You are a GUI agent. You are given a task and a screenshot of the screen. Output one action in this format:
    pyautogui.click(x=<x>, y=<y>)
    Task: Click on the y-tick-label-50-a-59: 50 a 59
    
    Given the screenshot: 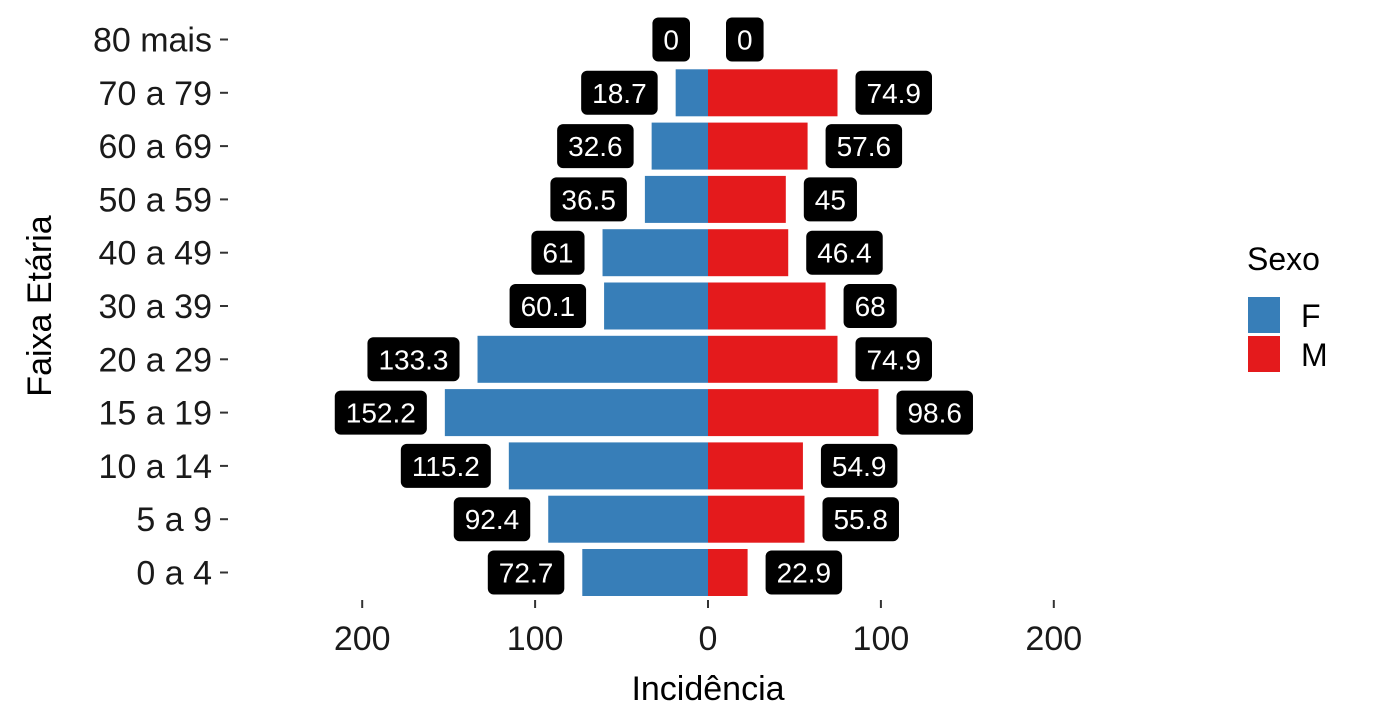 What is the action you would take?
    pyautogui.click(x=155, y=200)
    